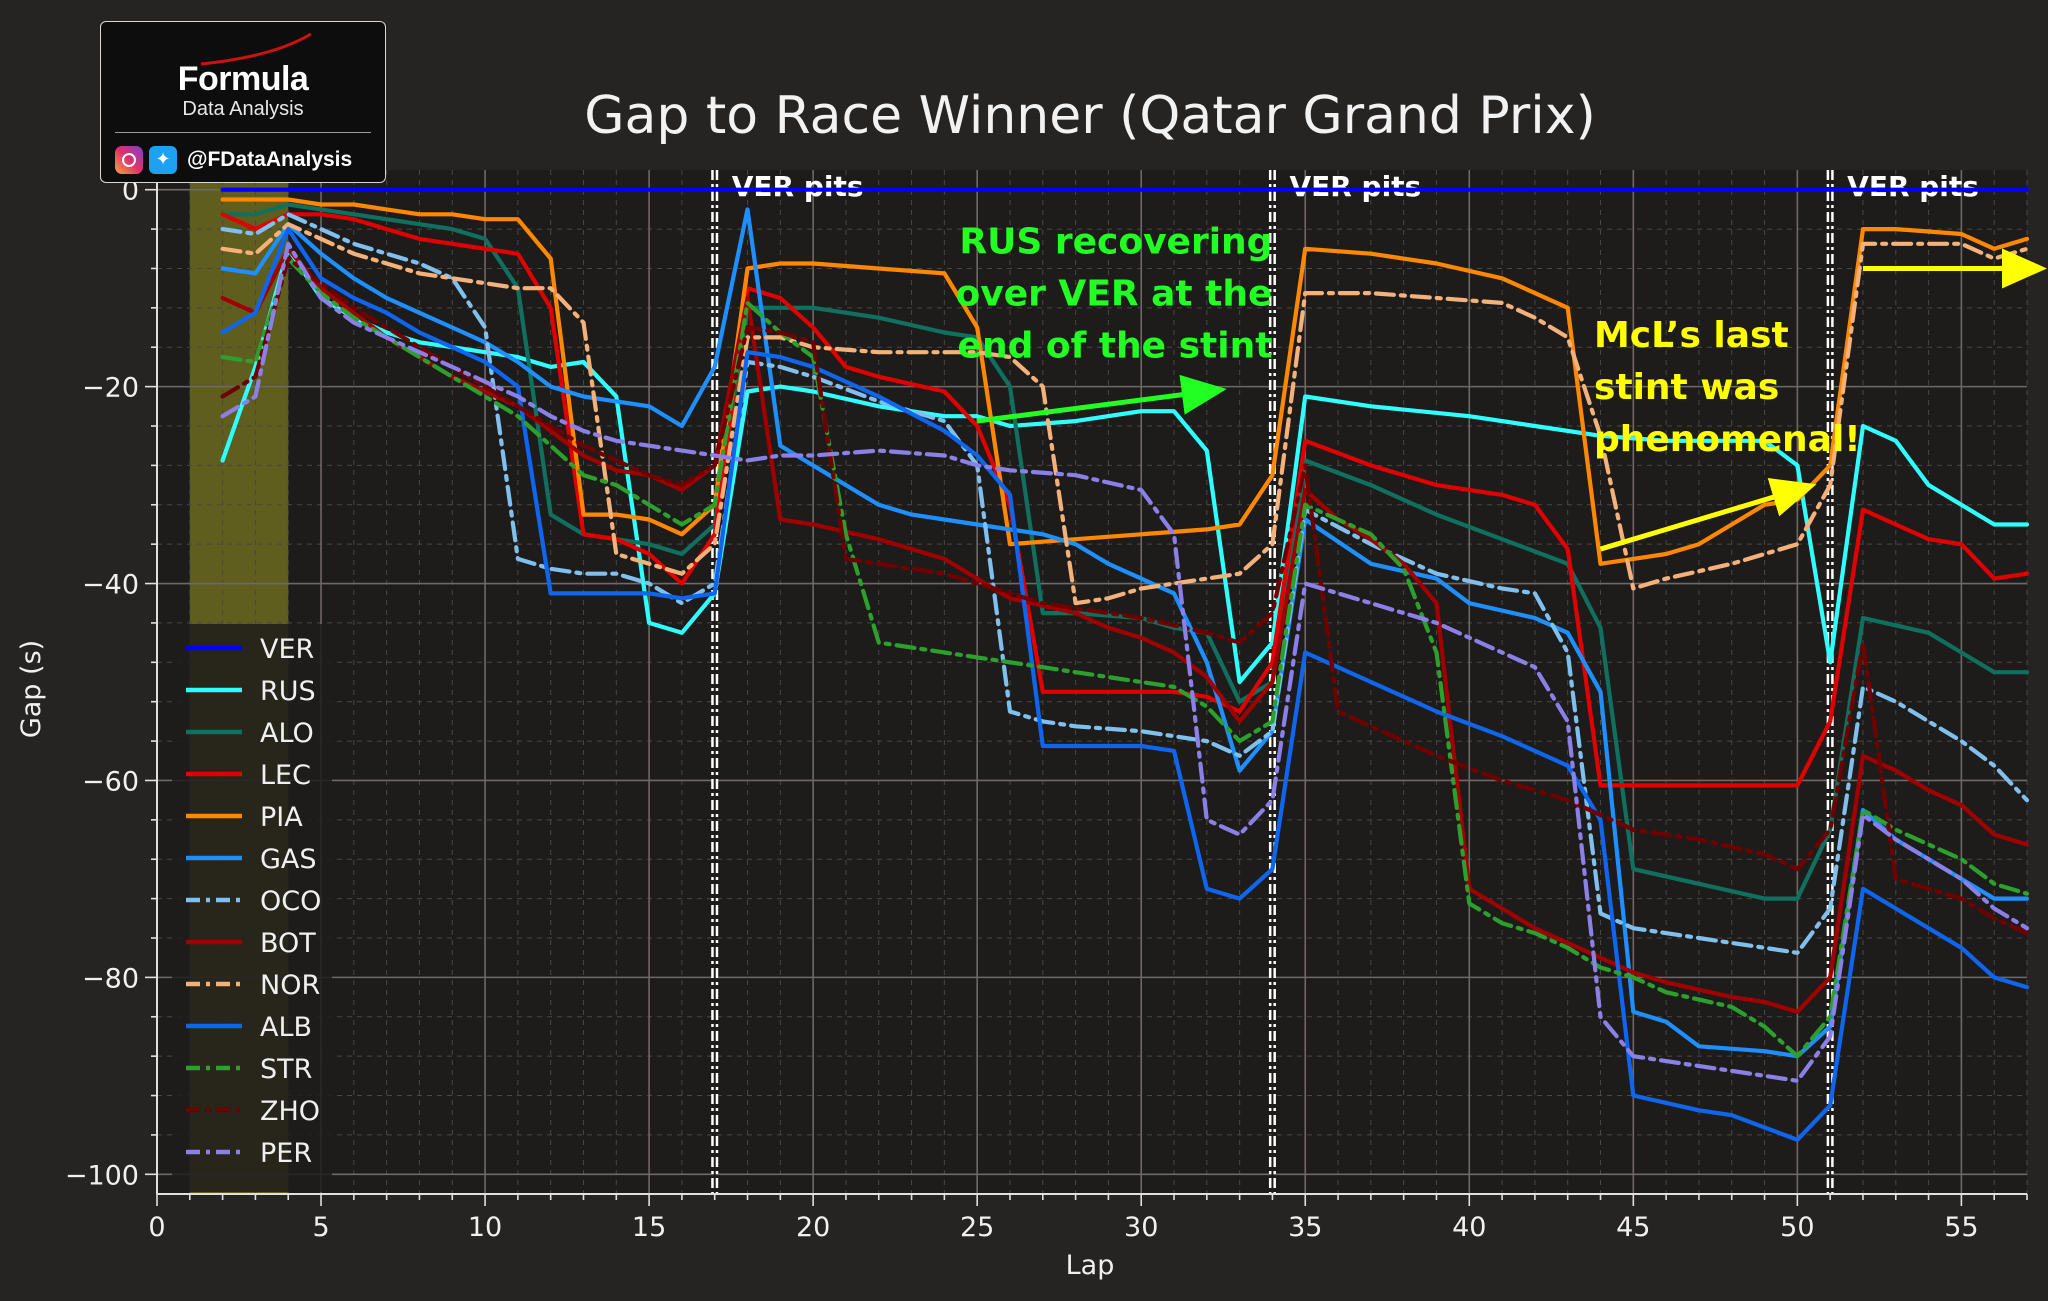  I want to click on legend-box, so click(252, 908).